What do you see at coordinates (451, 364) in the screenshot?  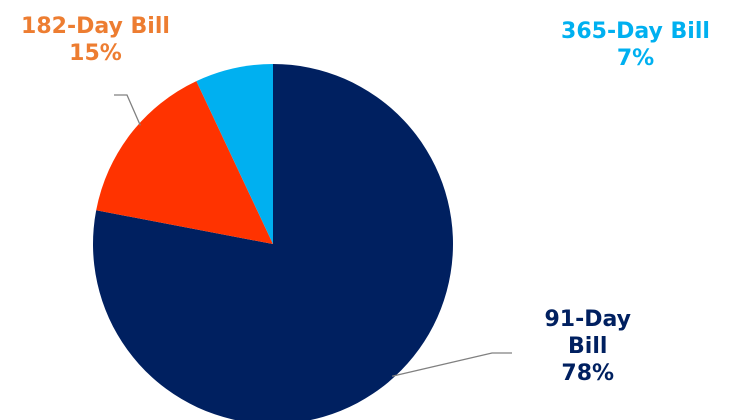 I see `leader-line-91-day-bill` at bounding box center [451, 364].